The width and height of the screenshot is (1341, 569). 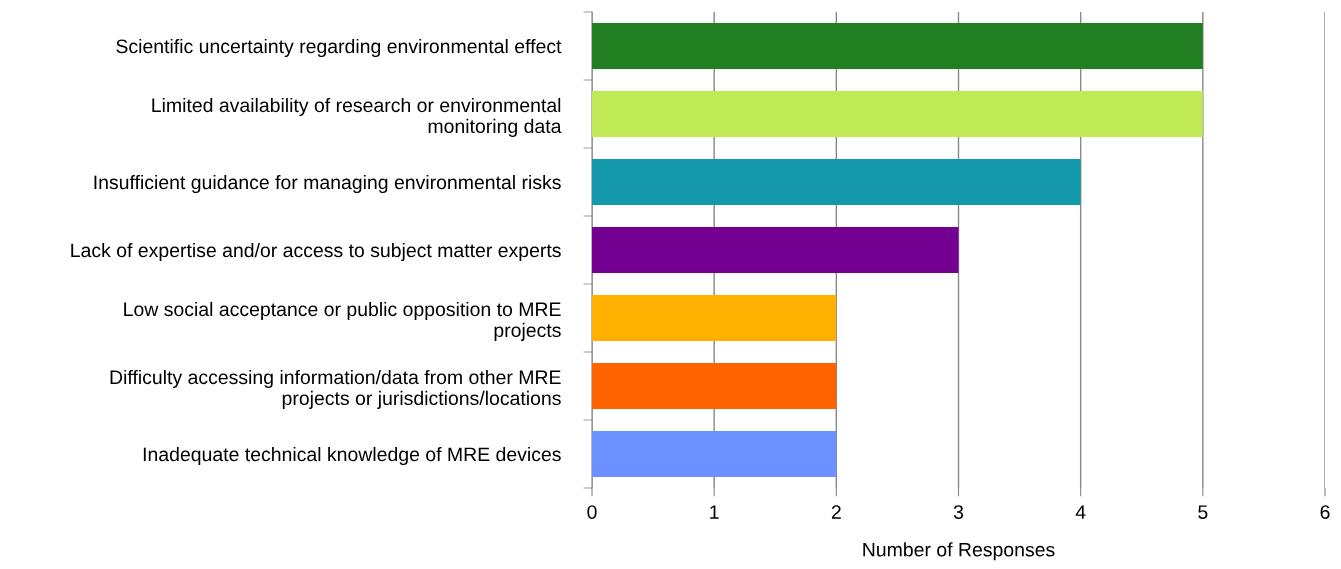 What do you see at coordinates (714, 512) in the screenshot?
I see `x-tick-label: 1` at bounding box center [714, 512].